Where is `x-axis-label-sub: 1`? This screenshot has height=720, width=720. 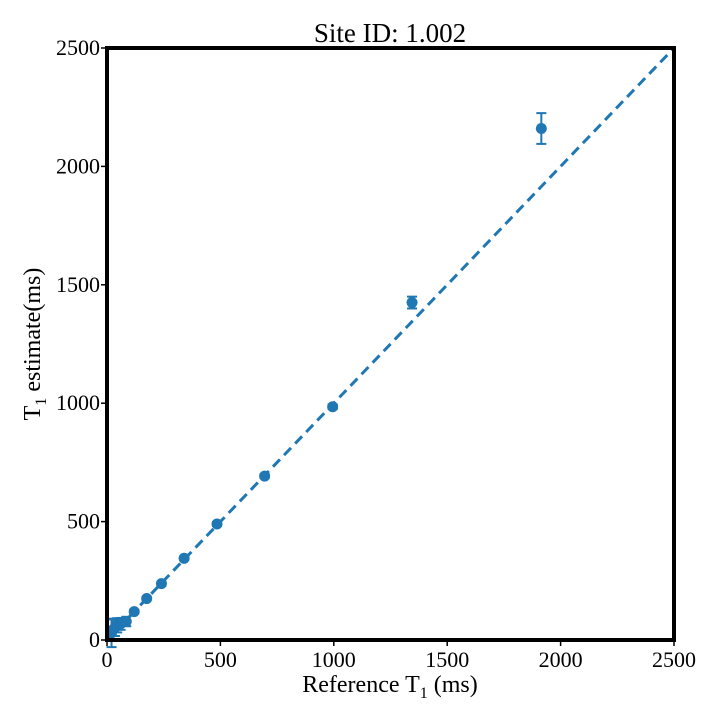 x-axis-label-sub: 1 is located at coordinates (424, 693).